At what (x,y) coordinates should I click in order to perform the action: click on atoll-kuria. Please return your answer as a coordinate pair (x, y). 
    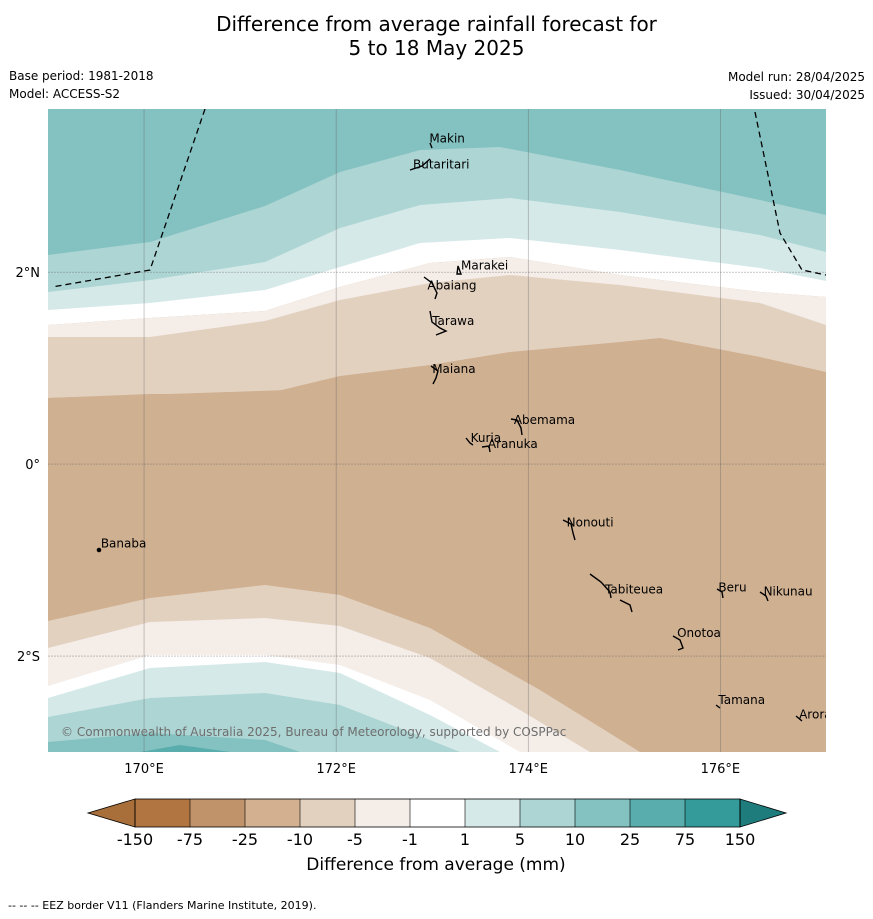
    Looking at the image, I should click on (469, 441).